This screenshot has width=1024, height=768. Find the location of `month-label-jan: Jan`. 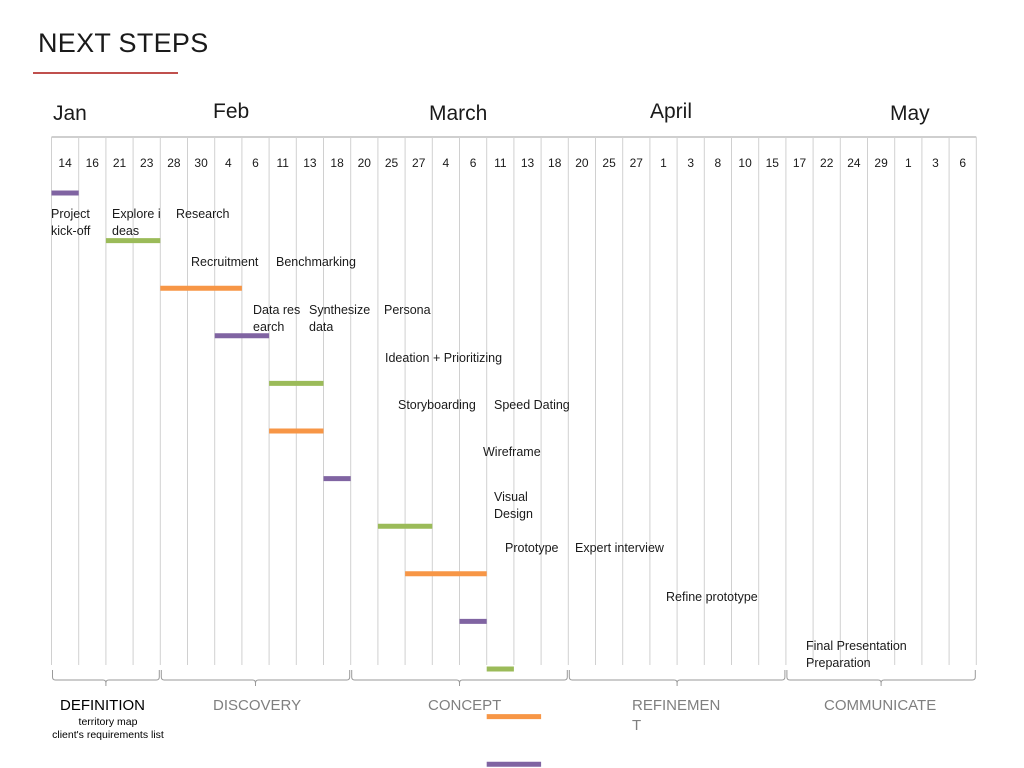

month-label-jan: Jan is located at coordinates (70, 113).